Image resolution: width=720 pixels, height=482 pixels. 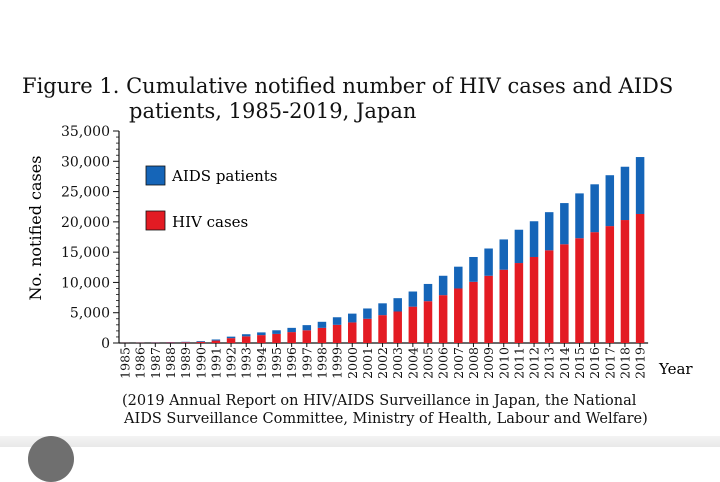 I want to click on bar-hiv-1993, so click(x=246, y=339).